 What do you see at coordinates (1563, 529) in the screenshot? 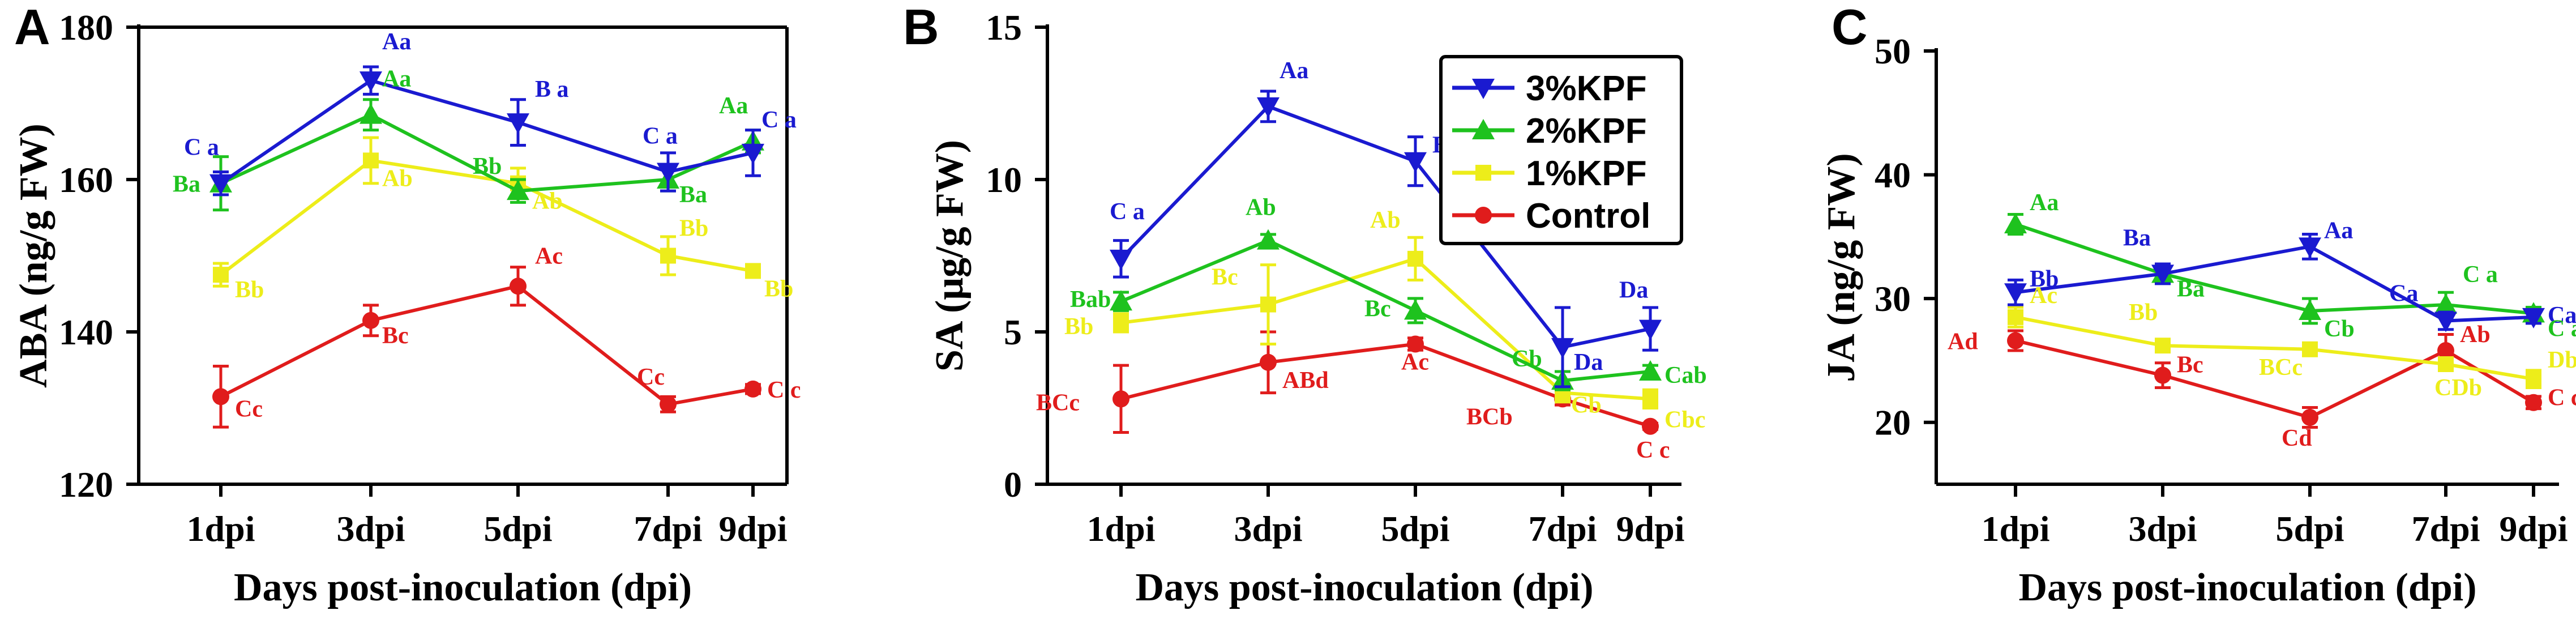
I see `x-tick-label: 7dpi` at bounding box center [1563, 529].